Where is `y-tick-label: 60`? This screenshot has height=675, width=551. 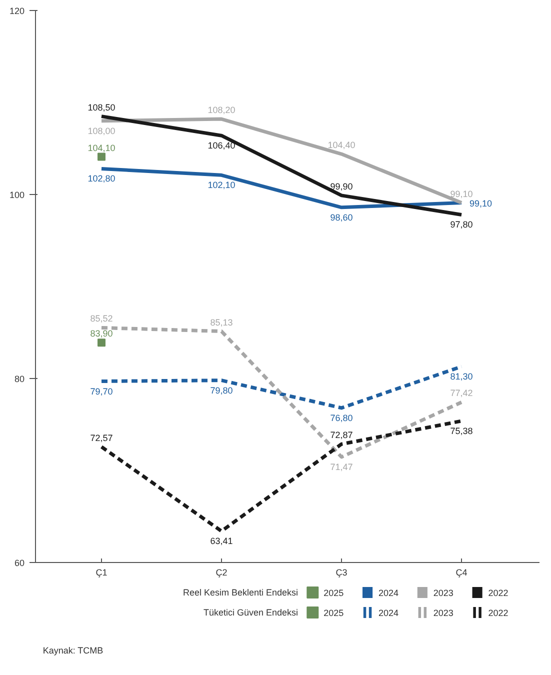
y-tick-label: 60 is located at coordinates (19, 563).